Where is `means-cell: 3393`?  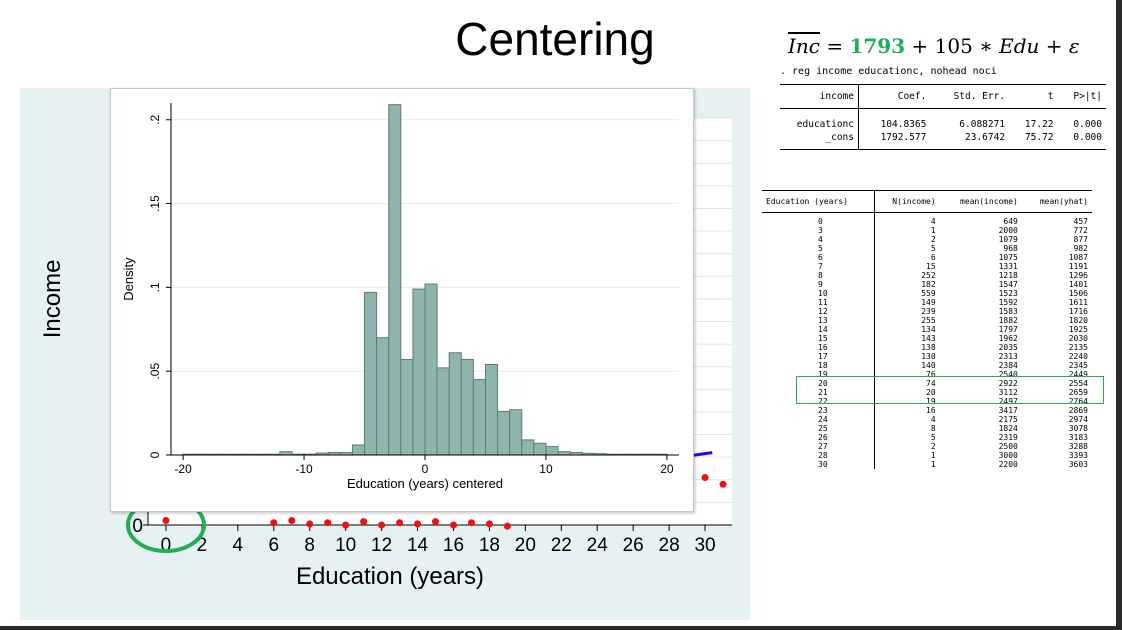
means-cell: 3393 is located at coordinates (1078, 455).